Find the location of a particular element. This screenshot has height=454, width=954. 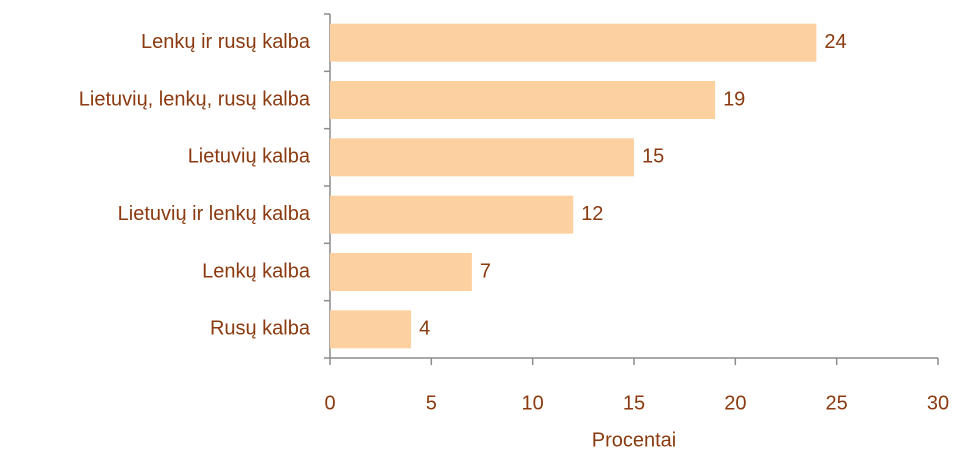

y-tick-label: Lietuvių kalba is located at coordinates (249, 157).